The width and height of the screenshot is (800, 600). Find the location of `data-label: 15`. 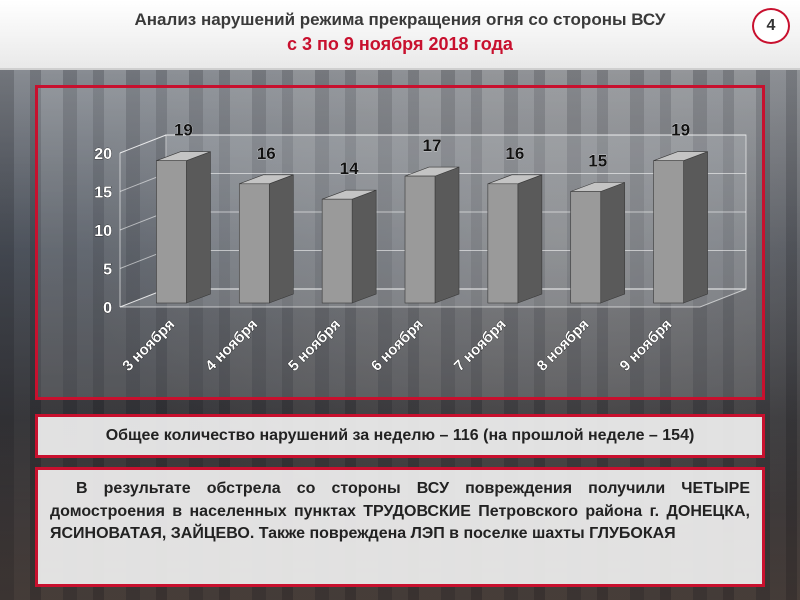

data-label: 15 is located at coordinates (597, 161).